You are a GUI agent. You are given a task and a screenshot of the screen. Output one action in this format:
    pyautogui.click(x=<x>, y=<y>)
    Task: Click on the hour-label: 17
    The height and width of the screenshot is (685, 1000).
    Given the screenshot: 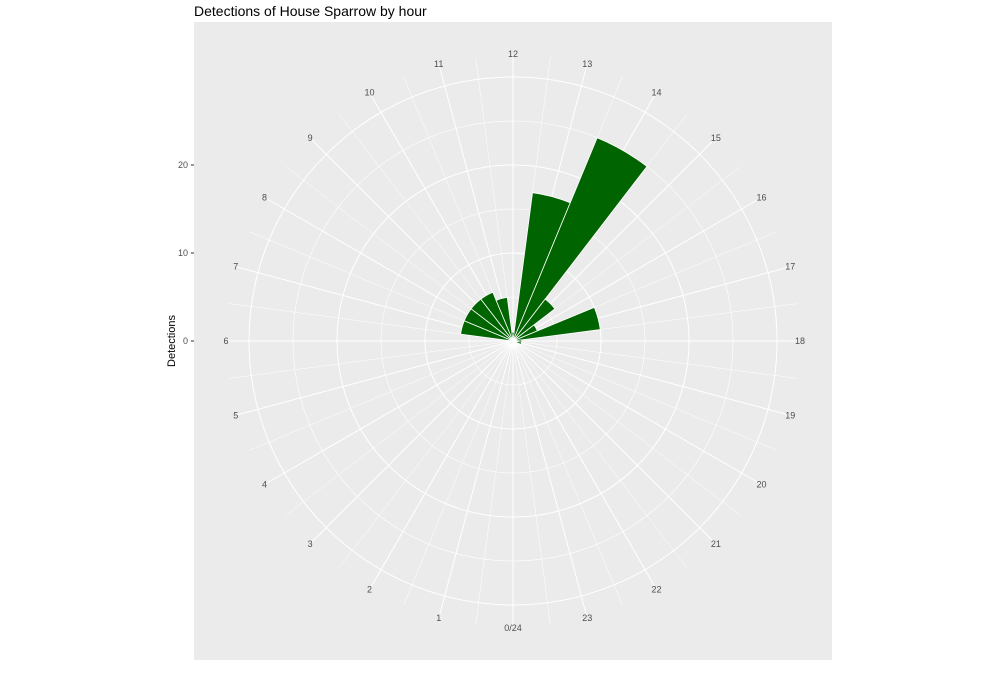 What is the action you would take?
    pyautogui.click(x=790, y=267)
    